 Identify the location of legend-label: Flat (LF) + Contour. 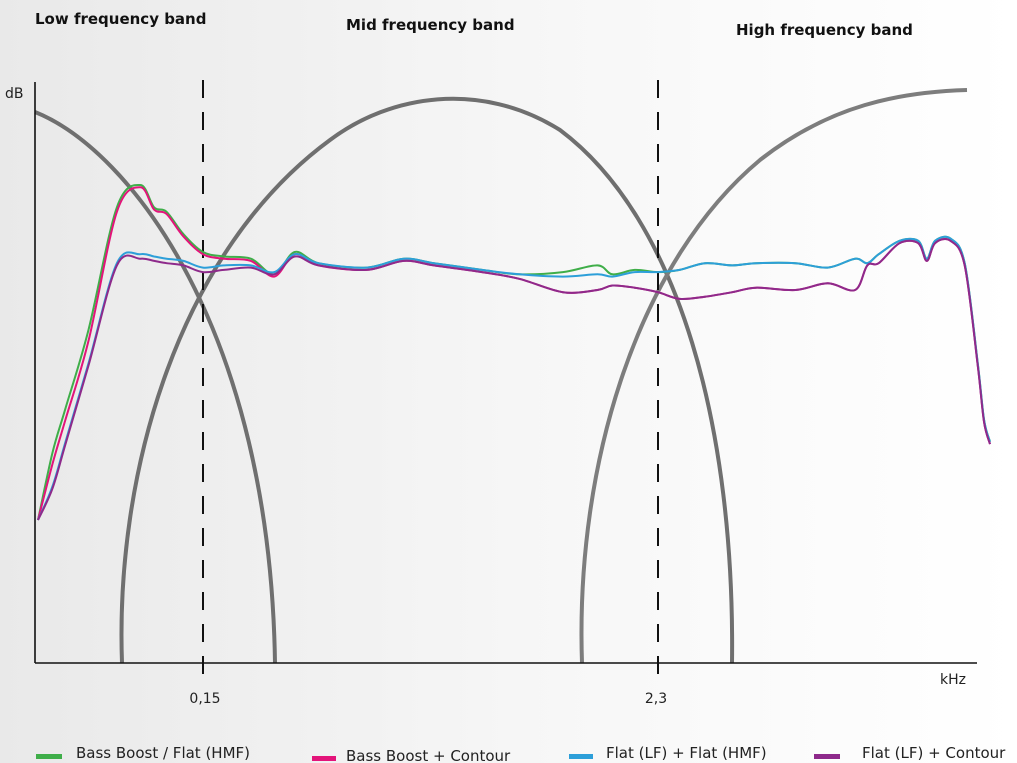
(934, 753).